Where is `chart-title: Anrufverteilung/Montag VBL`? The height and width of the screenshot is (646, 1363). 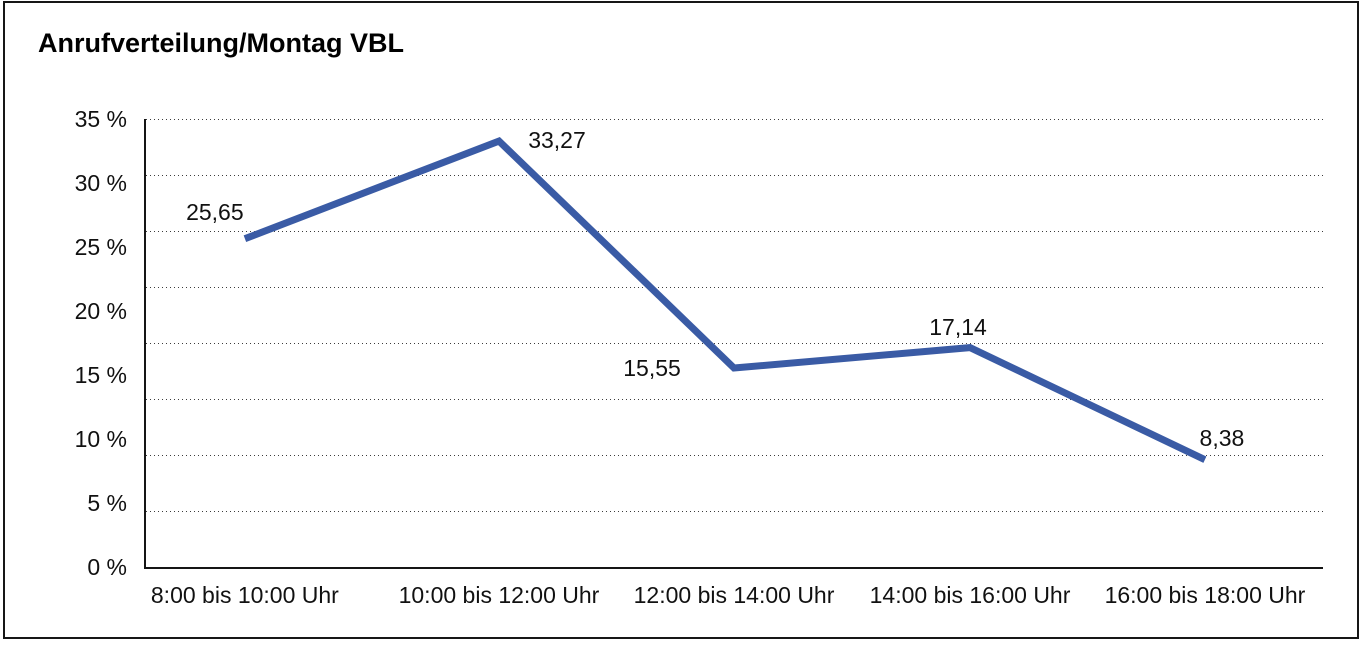 chart-title: Anrufverteilung/Montag VBL is located at coordinates (221, 43).